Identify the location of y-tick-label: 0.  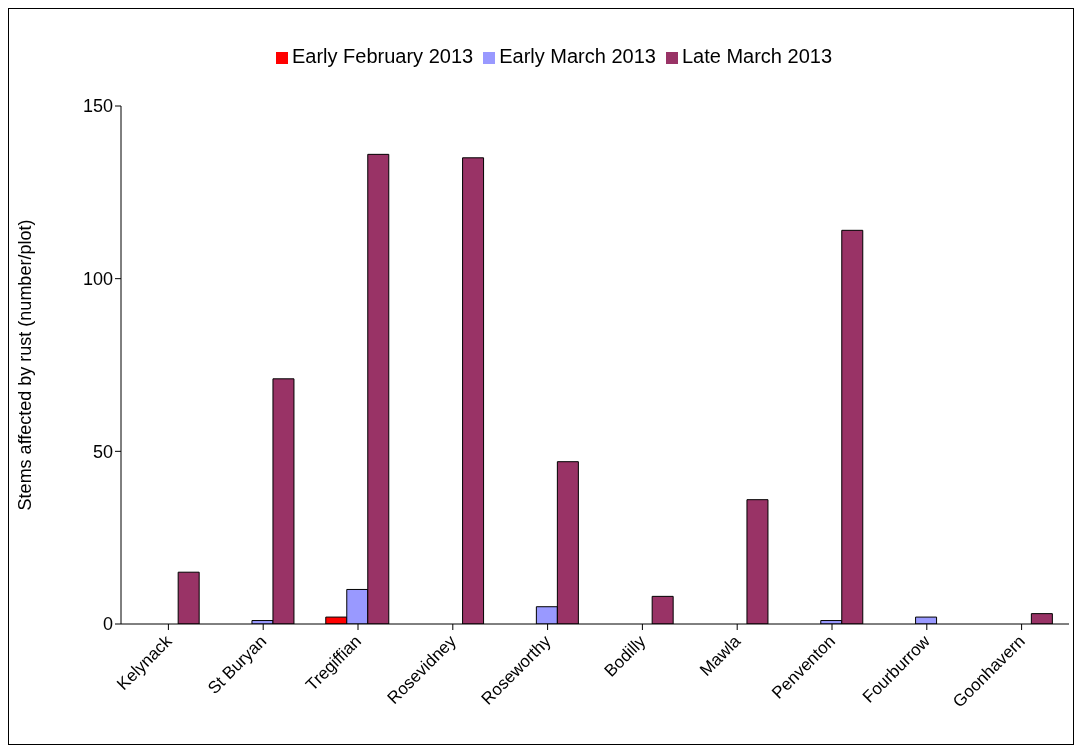
(107, 624).